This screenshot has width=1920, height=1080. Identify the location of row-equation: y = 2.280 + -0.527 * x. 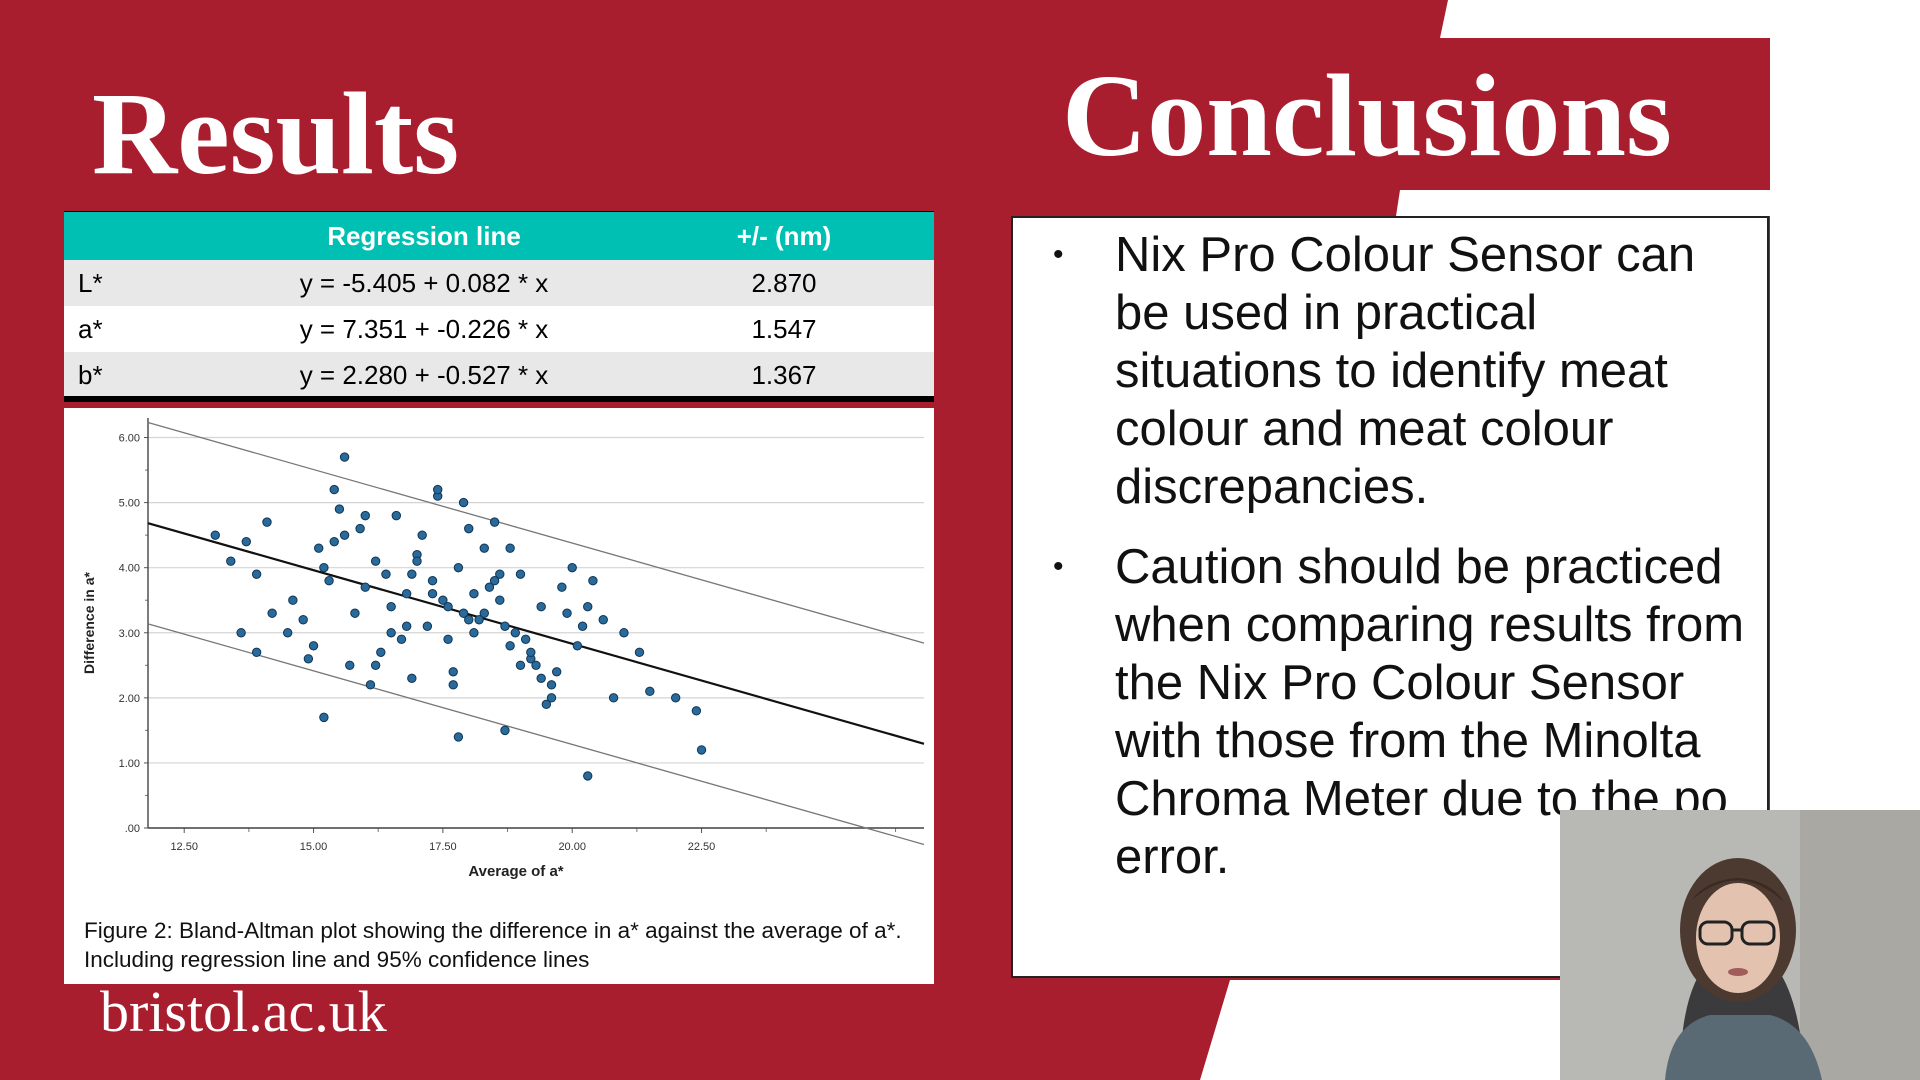
(424, 374).